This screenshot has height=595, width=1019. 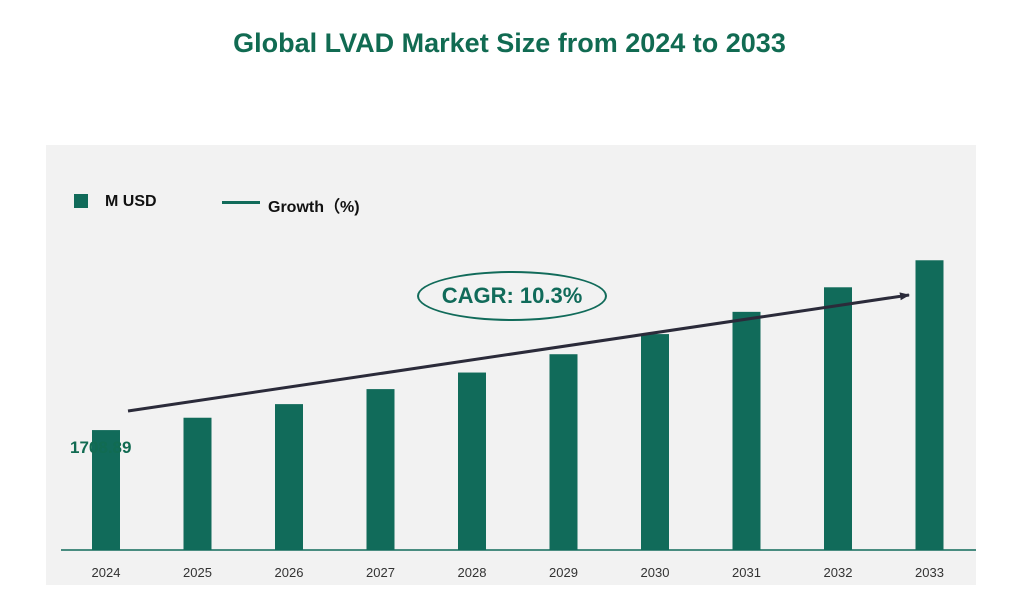 I want to click on bar-2032, so click(x=838, y=418).